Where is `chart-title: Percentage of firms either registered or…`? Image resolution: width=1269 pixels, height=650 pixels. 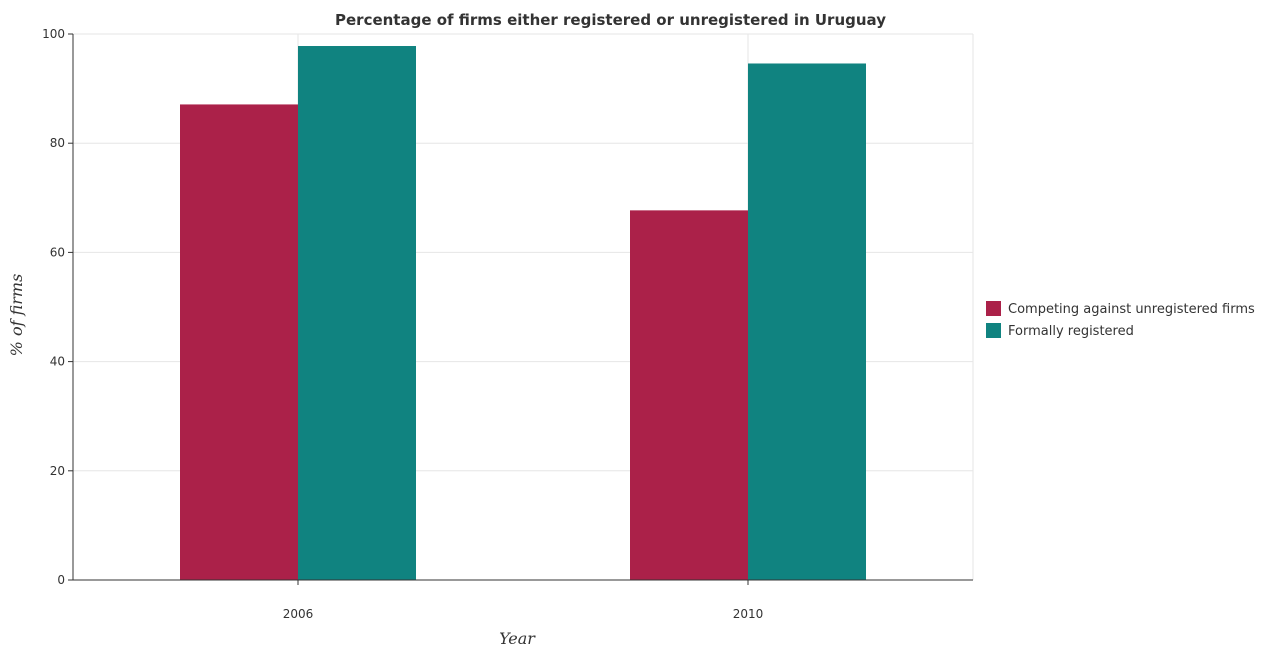
chart-title: Percentage of firms either registered or… is located at coordinates (610, 20).